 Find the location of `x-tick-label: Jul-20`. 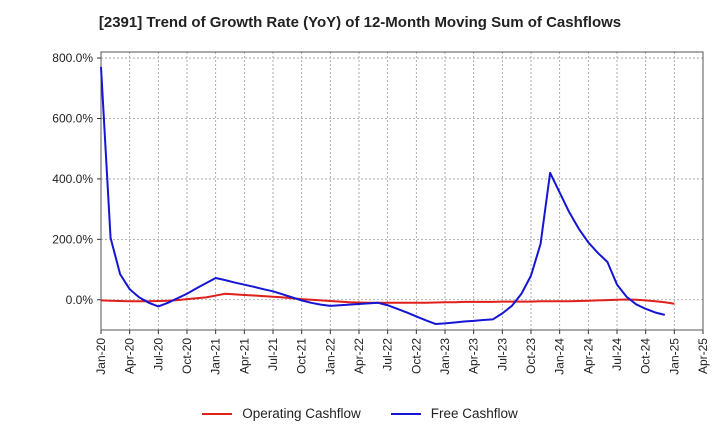

x-tick-label: Jul-20 is located at coordinates (158, 354).